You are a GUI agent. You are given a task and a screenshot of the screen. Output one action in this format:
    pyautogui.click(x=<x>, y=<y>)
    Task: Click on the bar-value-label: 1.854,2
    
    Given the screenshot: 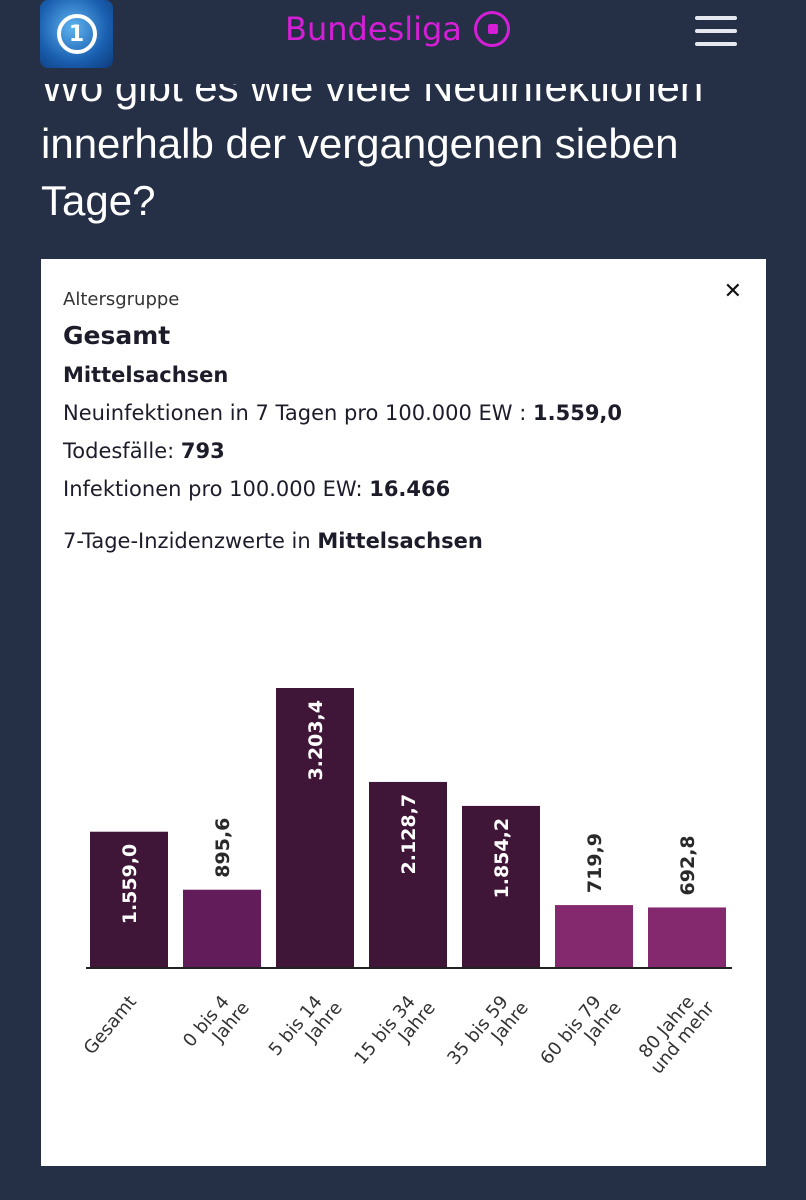 What is the action you would take?
    pyautogui.click(x=502, y=858)
    